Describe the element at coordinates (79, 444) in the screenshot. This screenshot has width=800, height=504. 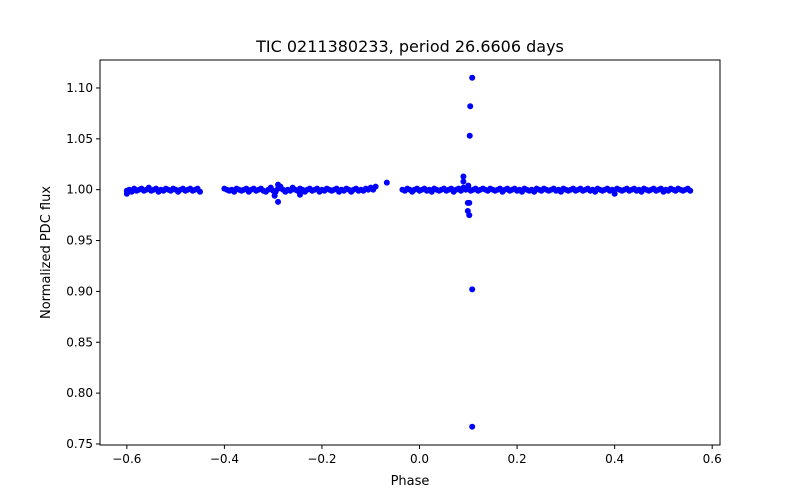
I see `y-tick-label: 0.75` at that location.